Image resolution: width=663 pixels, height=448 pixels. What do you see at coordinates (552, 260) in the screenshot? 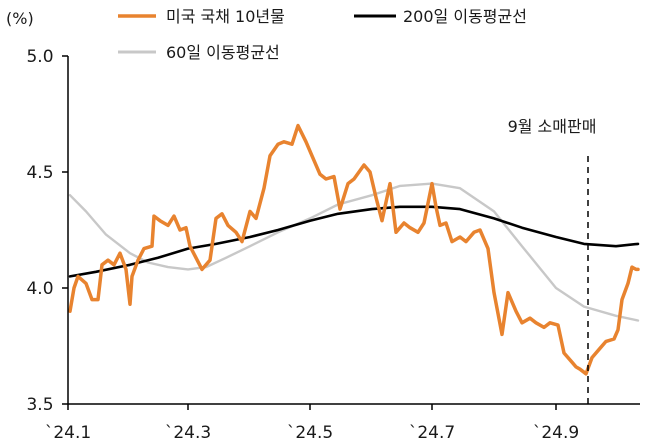
I see `annotation: 9월 소매판매` at bounding box center [552, 260].